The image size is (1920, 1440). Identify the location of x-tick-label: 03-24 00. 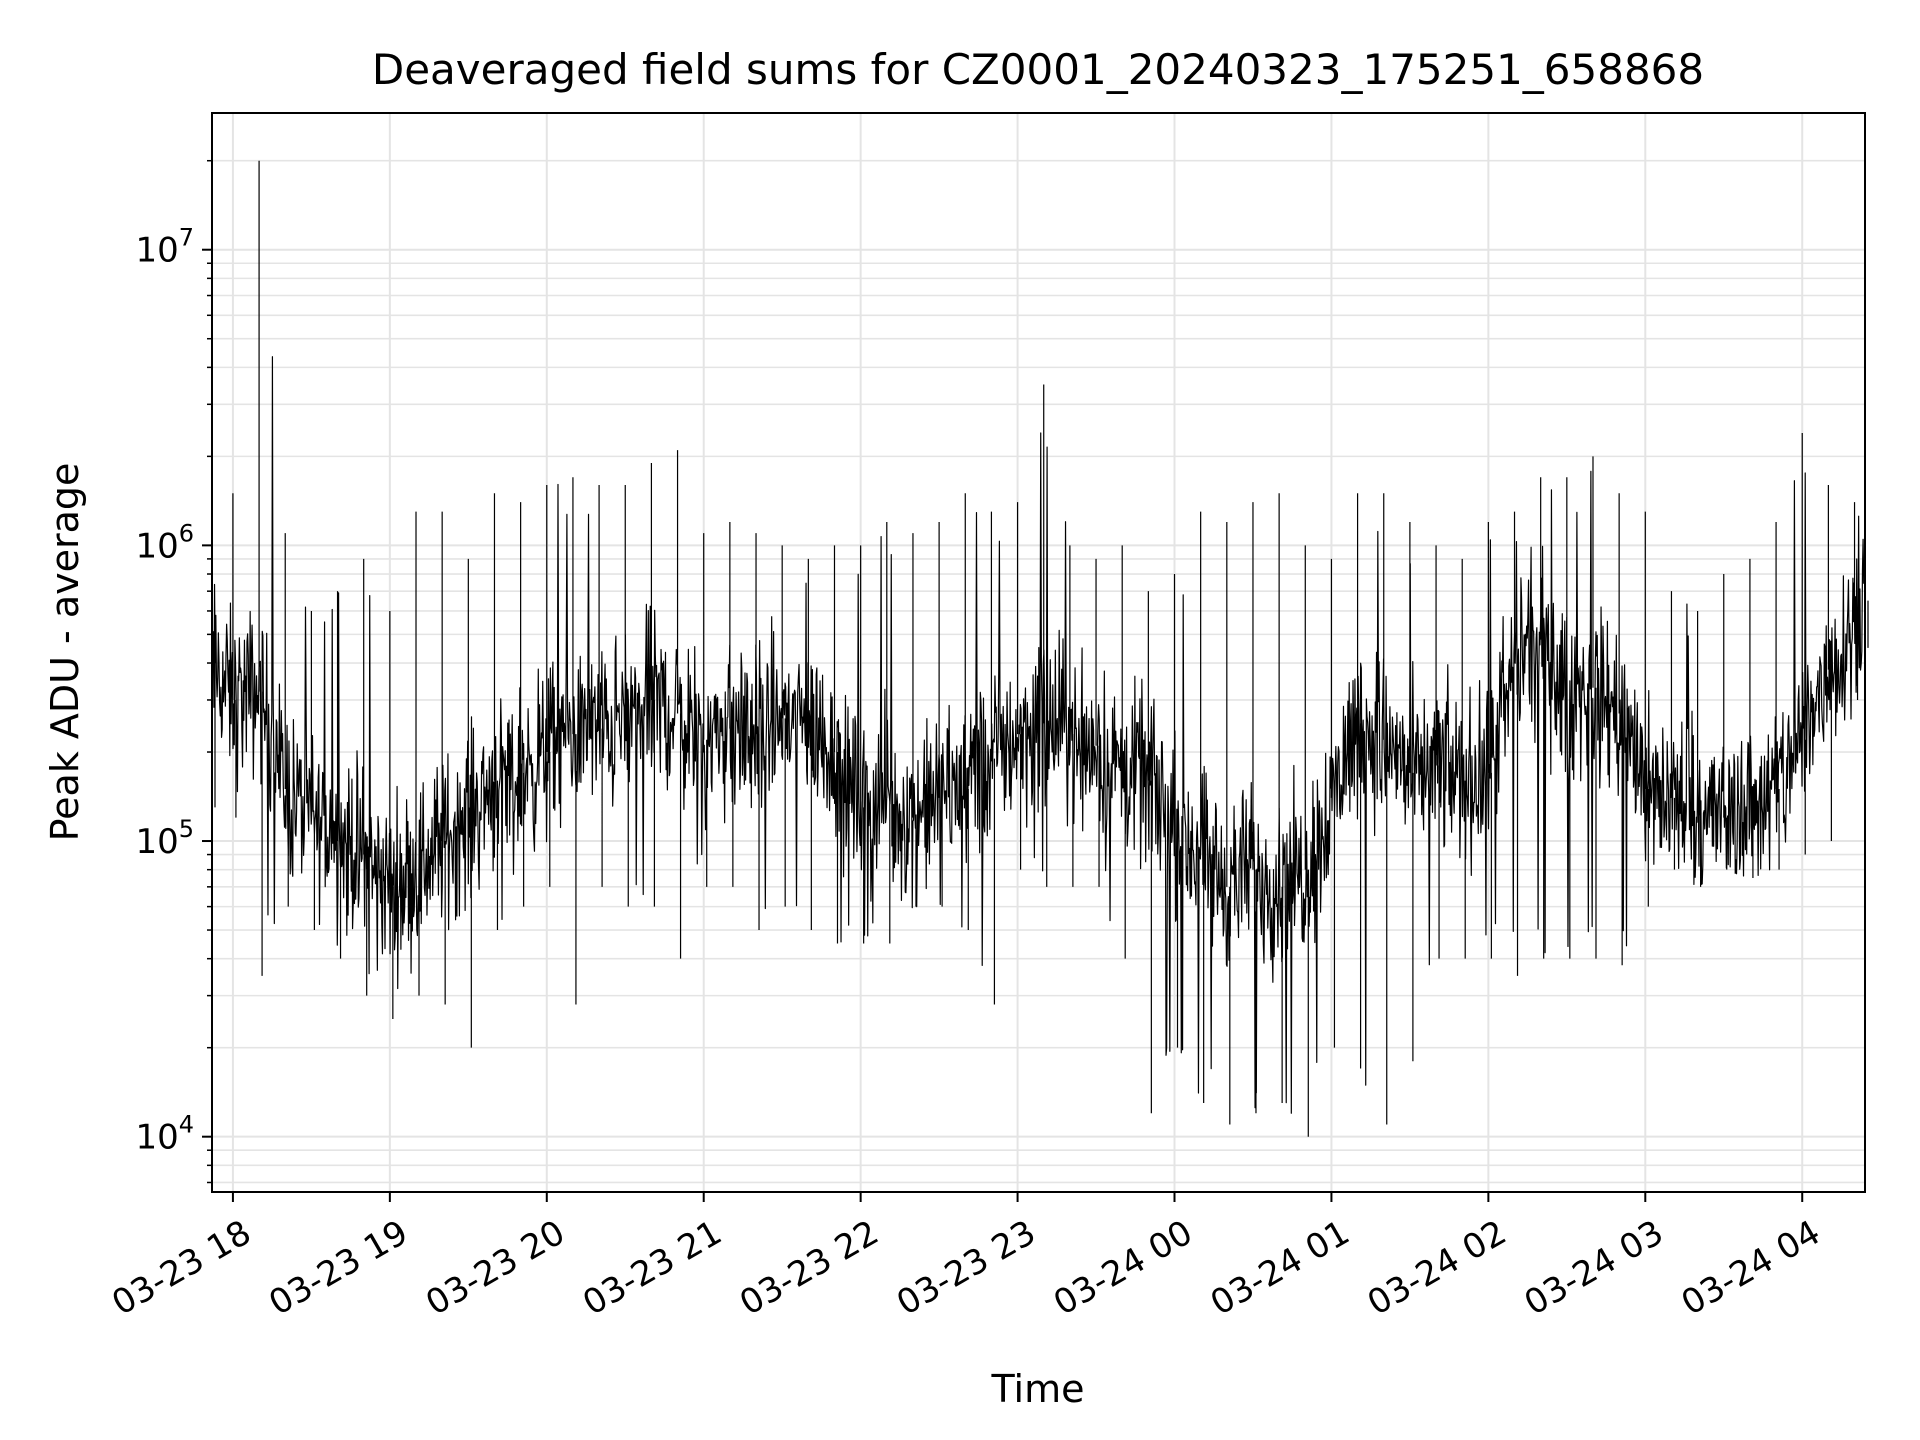
(1123, 1268).